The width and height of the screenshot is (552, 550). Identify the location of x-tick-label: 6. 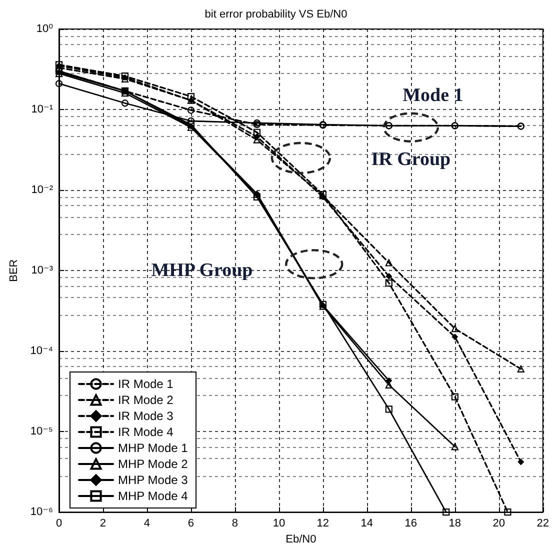
(191, 524).